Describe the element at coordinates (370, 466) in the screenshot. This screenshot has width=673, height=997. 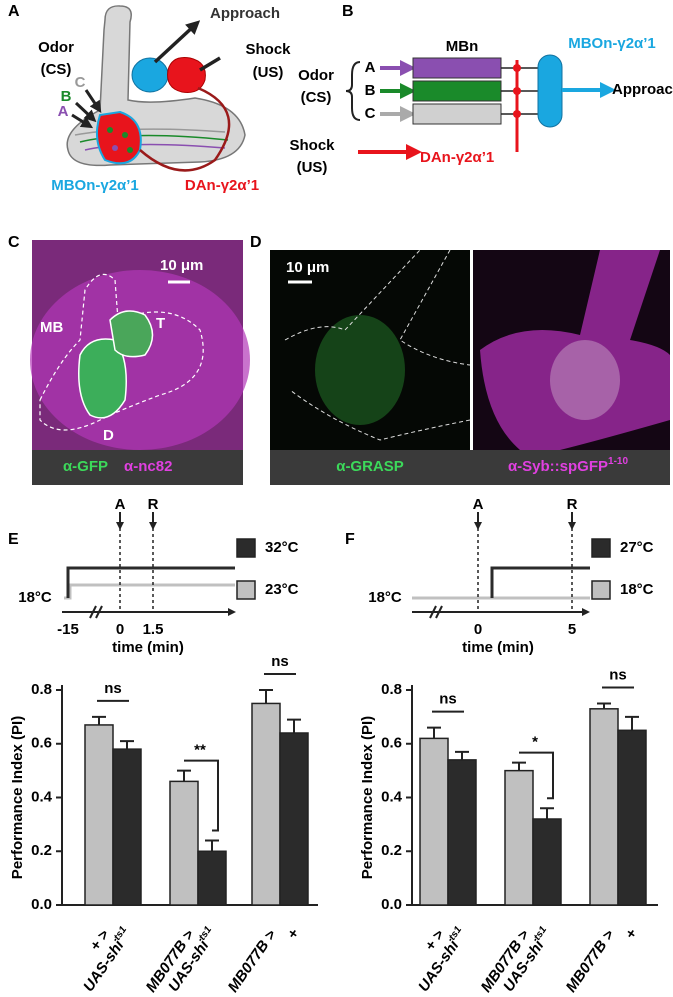
I see `label: α-GRASP` at that location.